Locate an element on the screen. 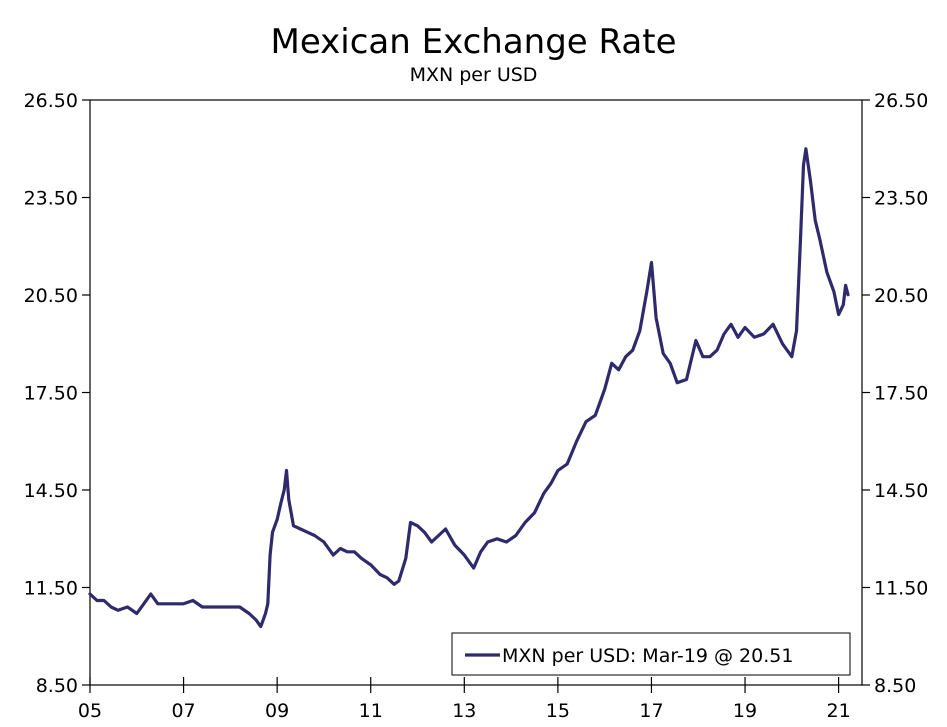 The height and width of the screenshot is (727, 947). chart-subtitle: MXN per USD is located at coordinates (473, 75).